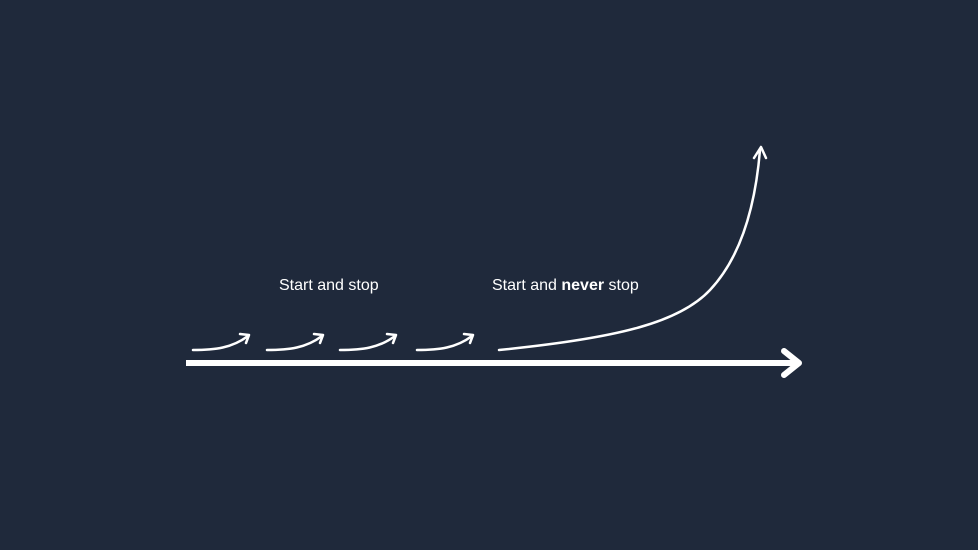  Describe the element at coordinates (583, 285) in the screenshot. I see `never-label-emphasis: never` at that location.